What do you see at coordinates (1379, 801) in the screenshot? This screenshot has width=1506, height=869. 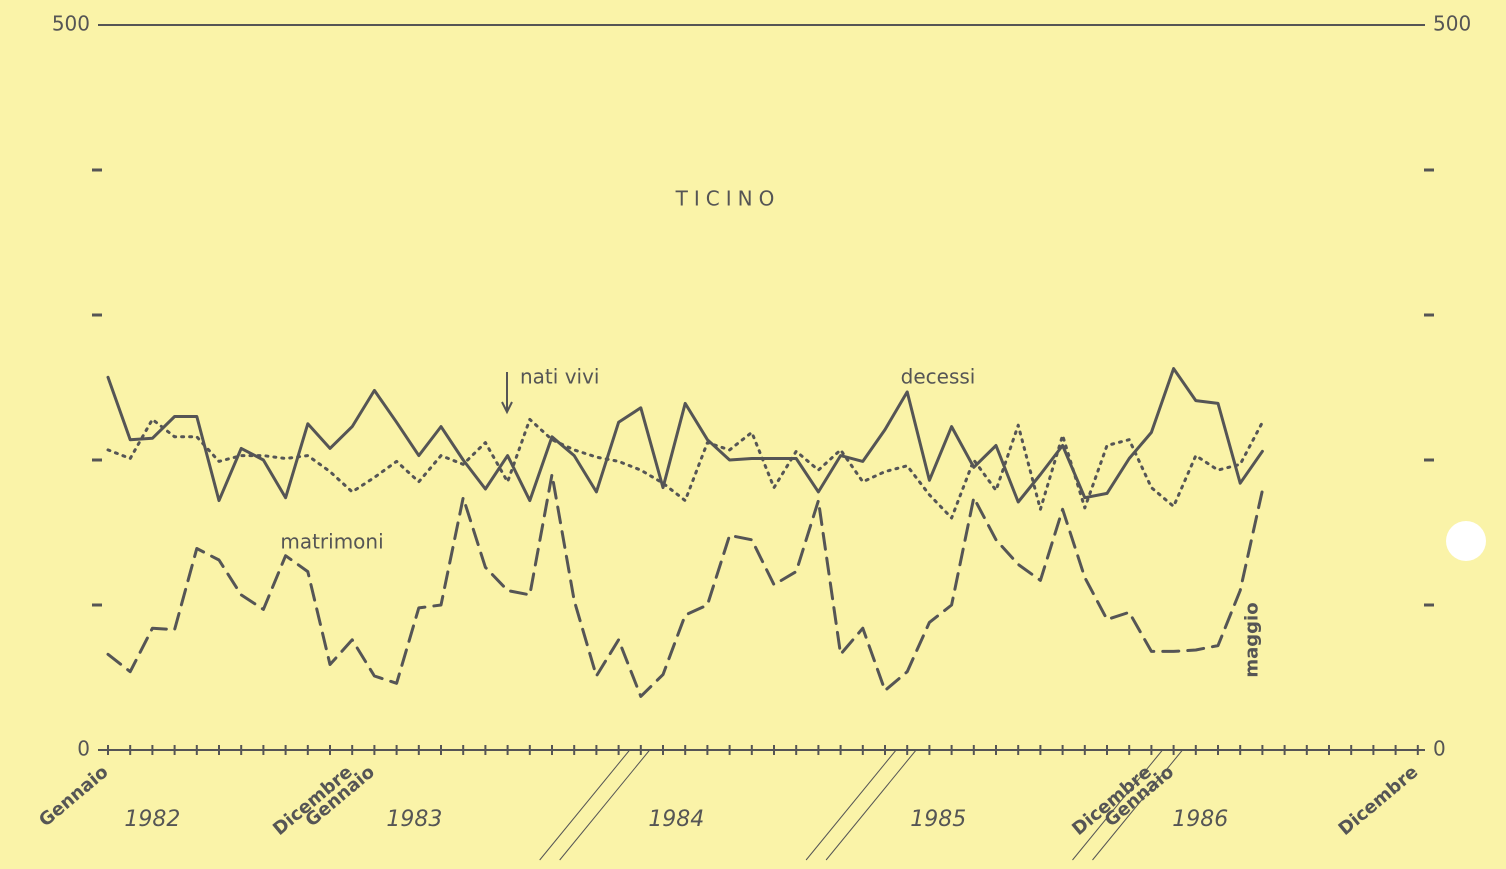 I see `x-tick-label: Dicembre` at bounding box center [1379, 801].